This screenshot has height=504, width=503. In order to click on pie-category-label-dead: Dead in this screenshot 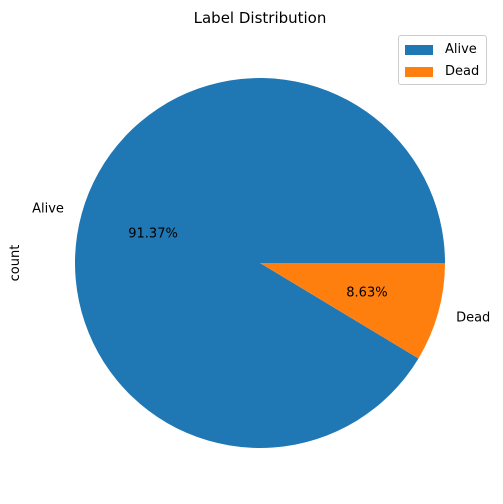, I will do `click(473, 317)`.